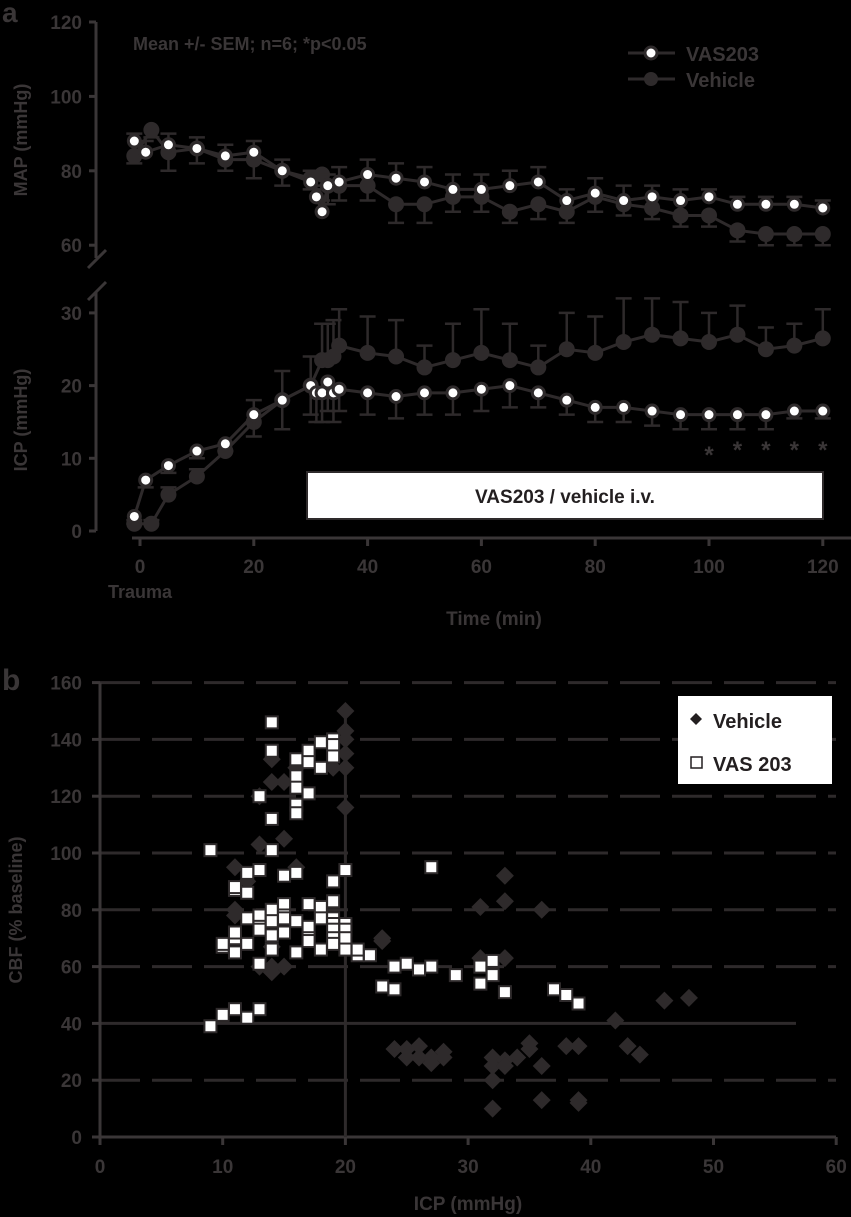 The image size is (851, 1217). I want to click on trauma-label: Trauma, so click(140, 592).